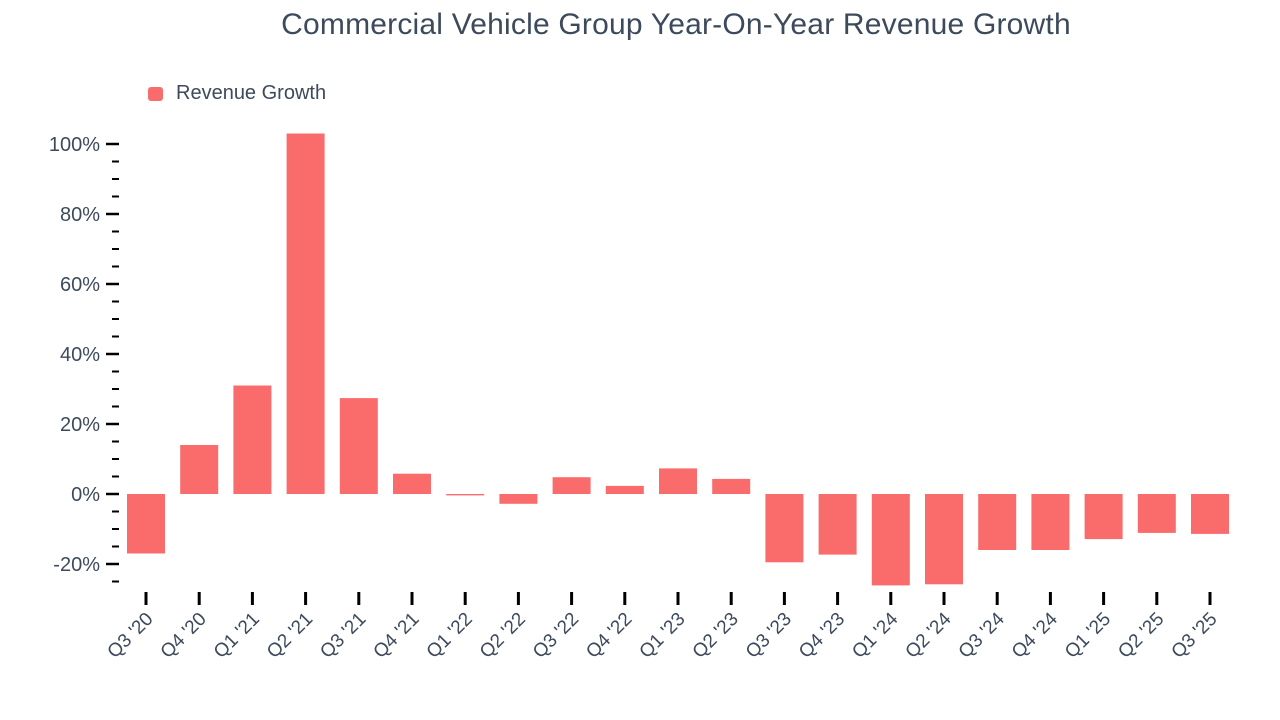 The height and width of the screenshot is (720, 1280). Describe the element at coordinates (290, 636) in the screenshot. I see `x-axis-tick-label: Q2 '21` at that location.